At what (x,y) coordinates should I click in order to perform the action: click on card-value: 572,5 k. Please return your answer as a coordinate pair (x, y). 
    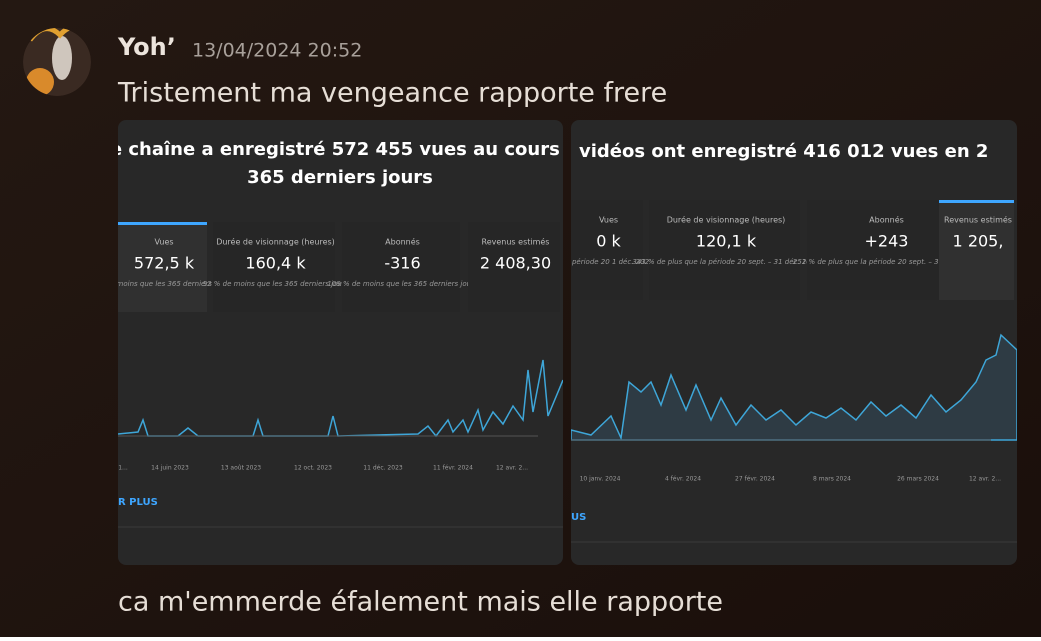
    Looking at the image, I should click on (164, 263).